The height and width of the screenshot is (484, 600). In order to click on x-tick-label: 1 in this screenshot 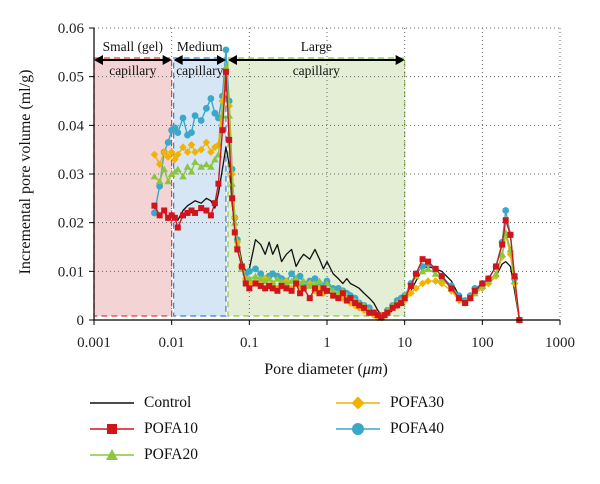, I will do `click(327, 343)`.